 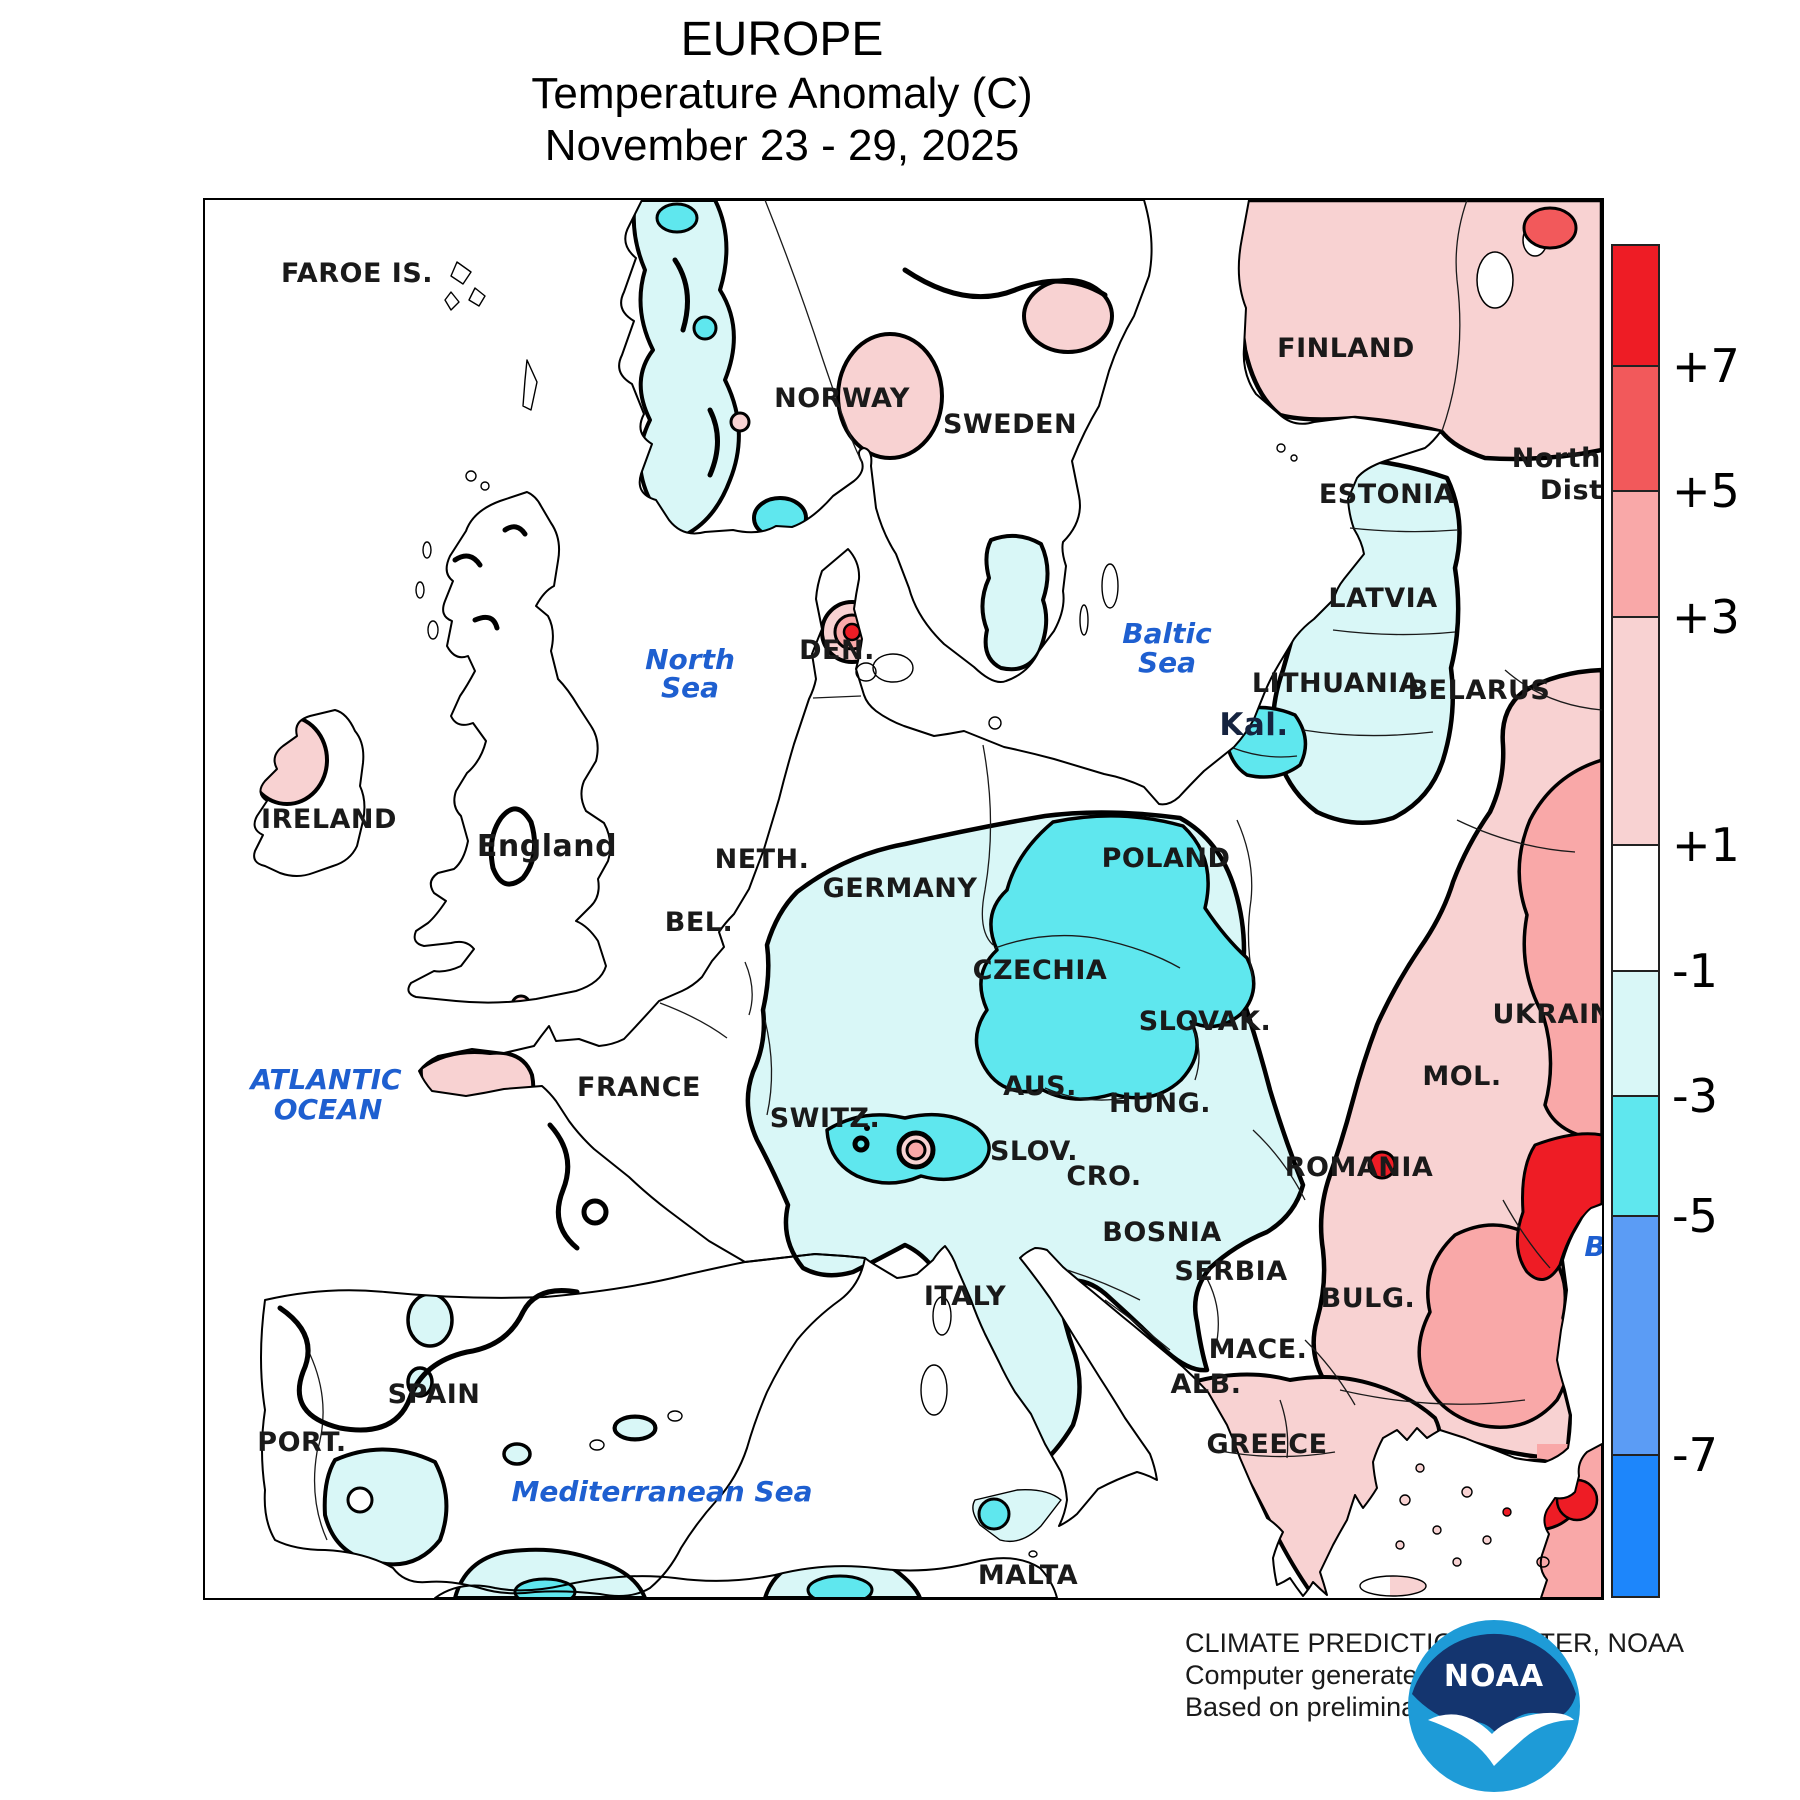 What do you see at coordinates (1635, 1526) in the screenshot?
I see `legend-swatch-ltn7` at bounding box center [1635, 1526].